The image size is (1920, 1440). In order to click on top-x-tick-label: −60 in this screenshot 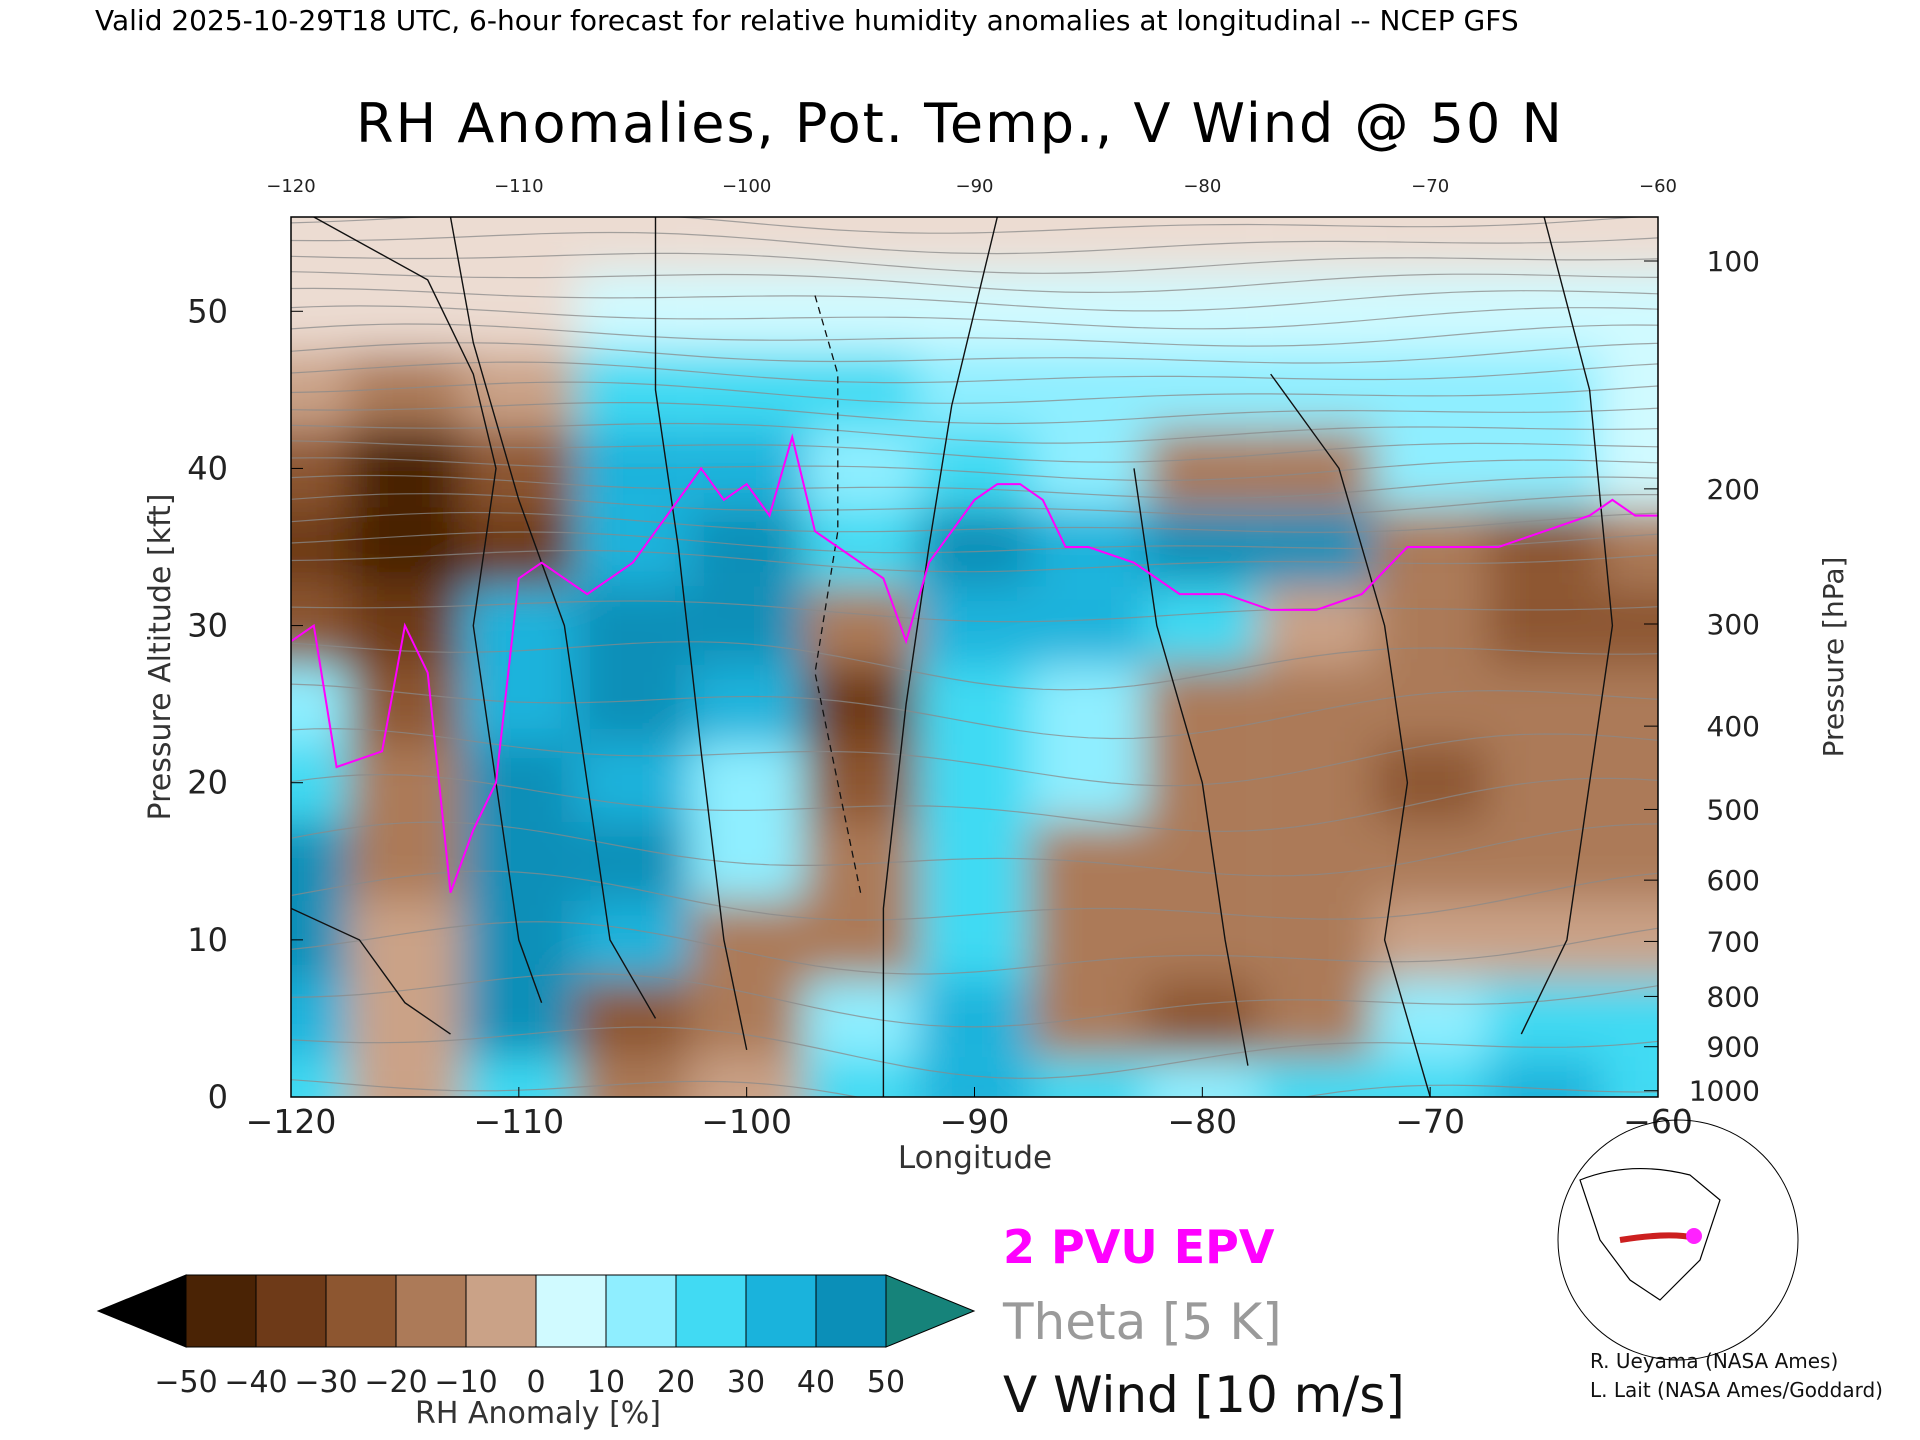, I will do `click(1658, 186)`.